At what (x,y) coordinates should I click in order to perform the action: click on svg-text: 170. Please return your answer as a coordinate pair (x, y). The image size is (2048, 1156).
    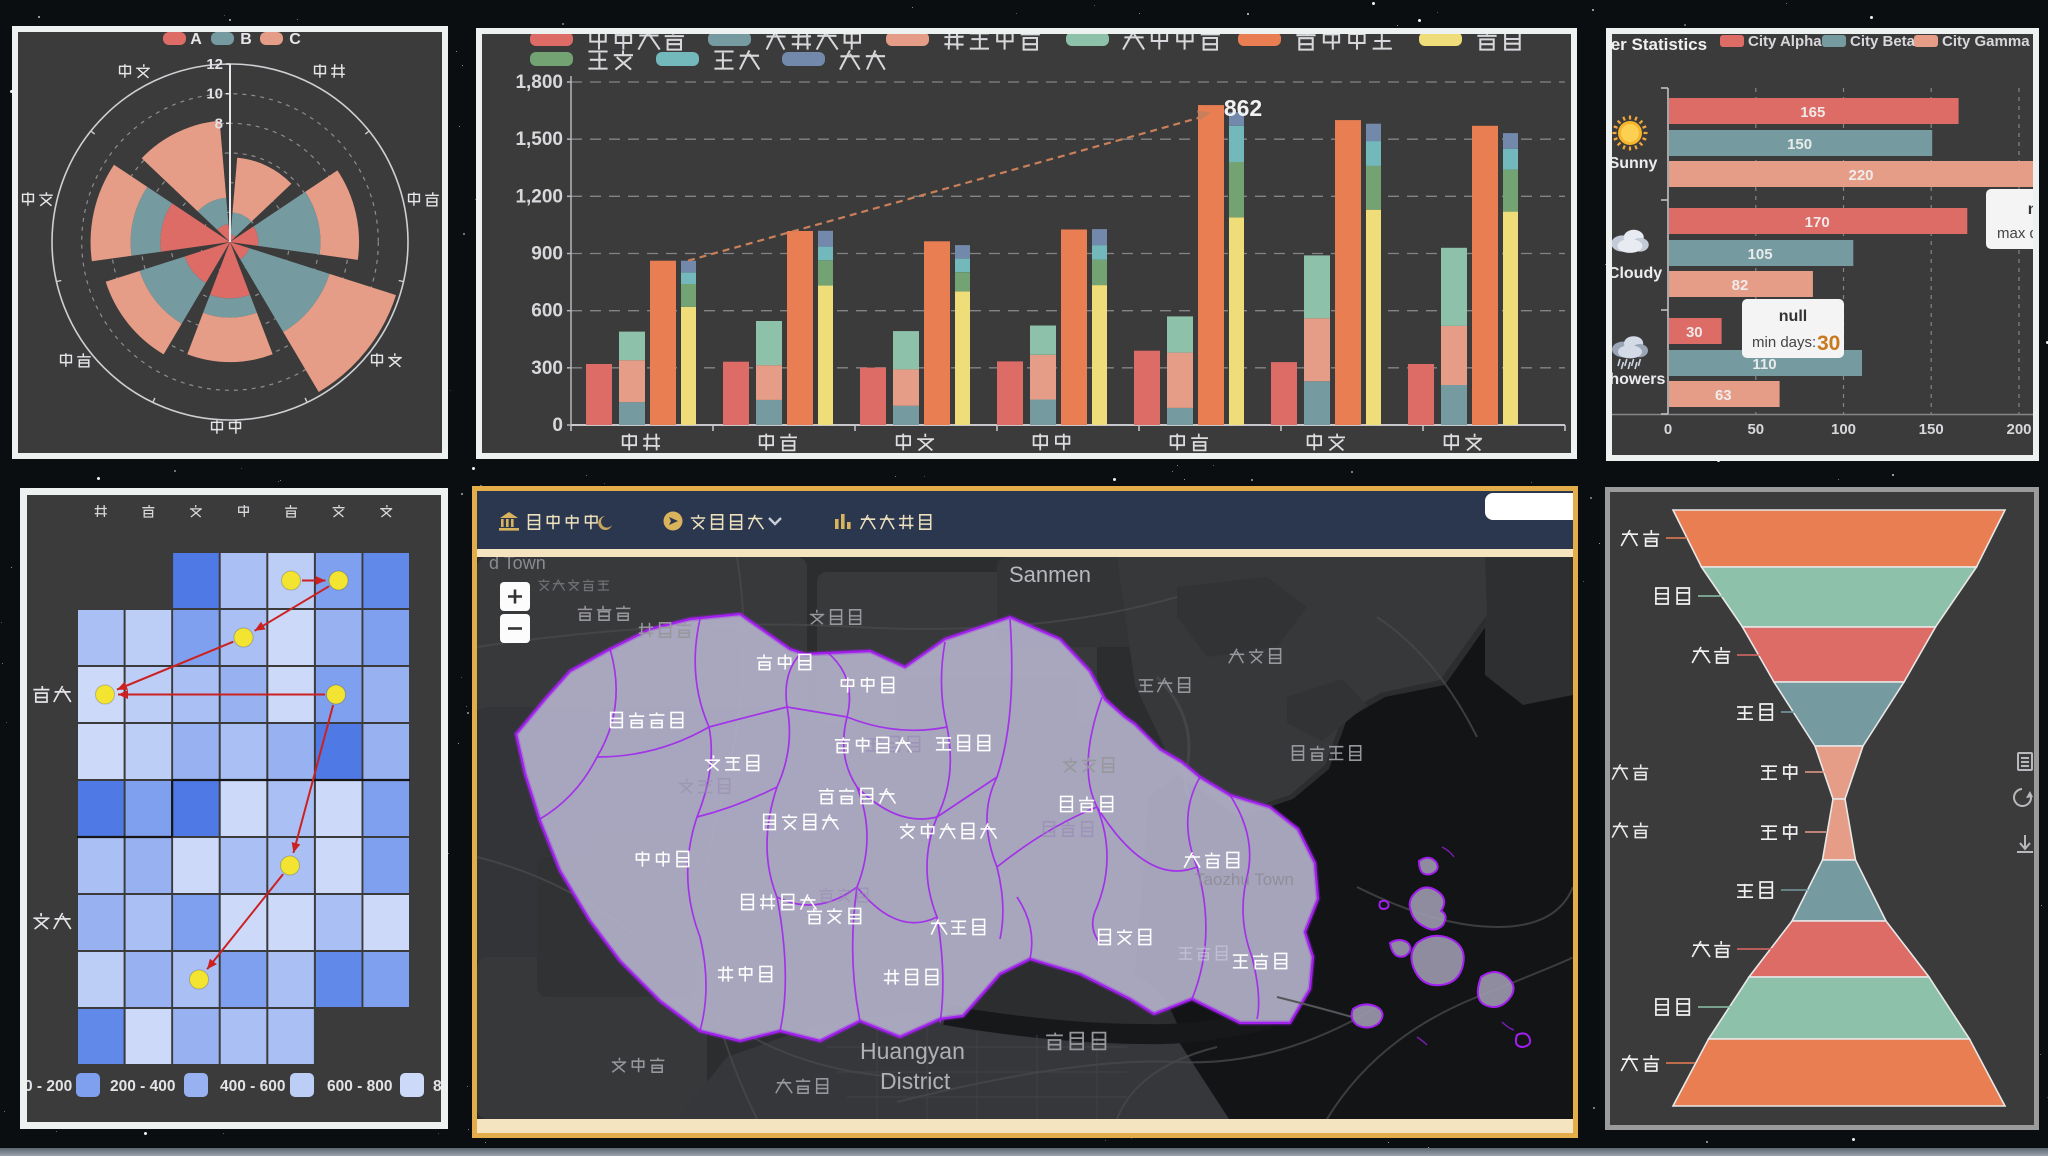
    Looking at the image, I should click on (1817, 222).